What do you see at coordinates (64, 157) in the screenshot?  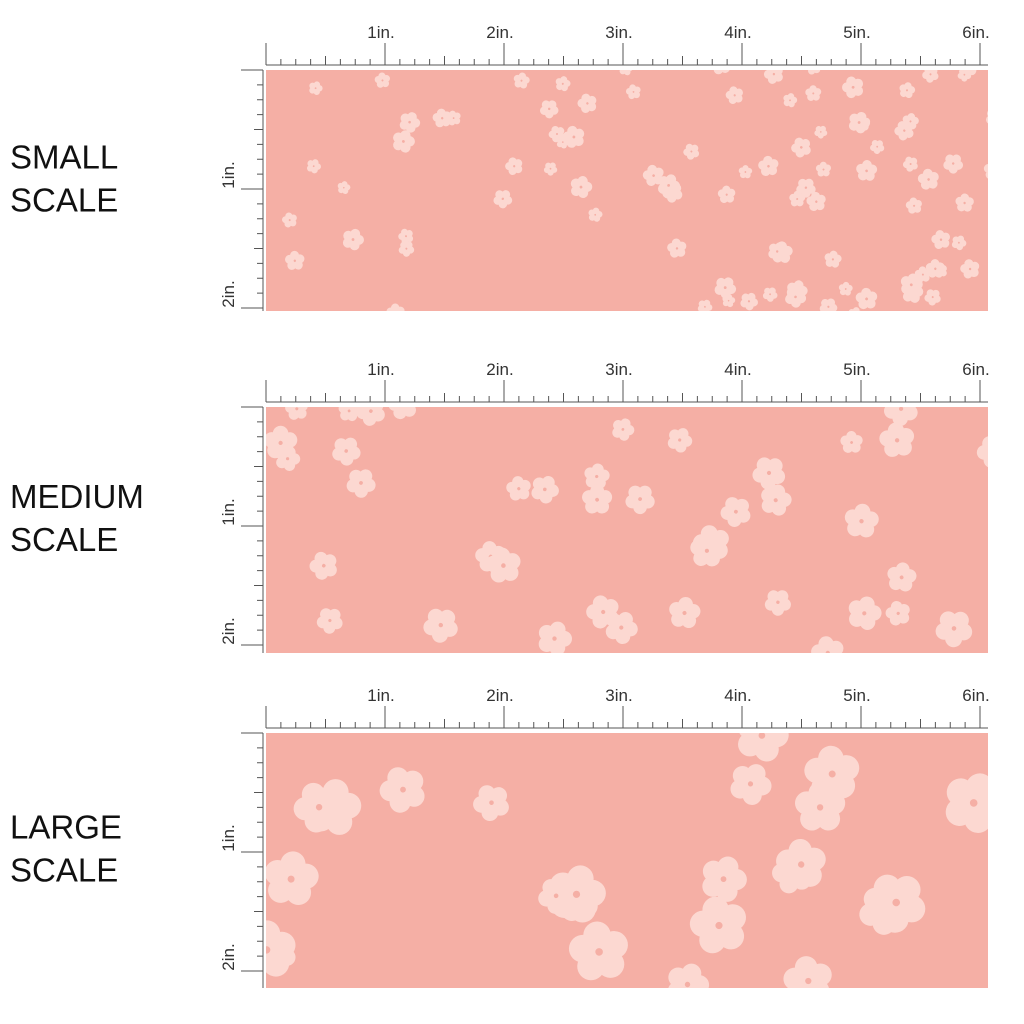 I see `scale-label: SMALL` at bounding box center [64, 157].